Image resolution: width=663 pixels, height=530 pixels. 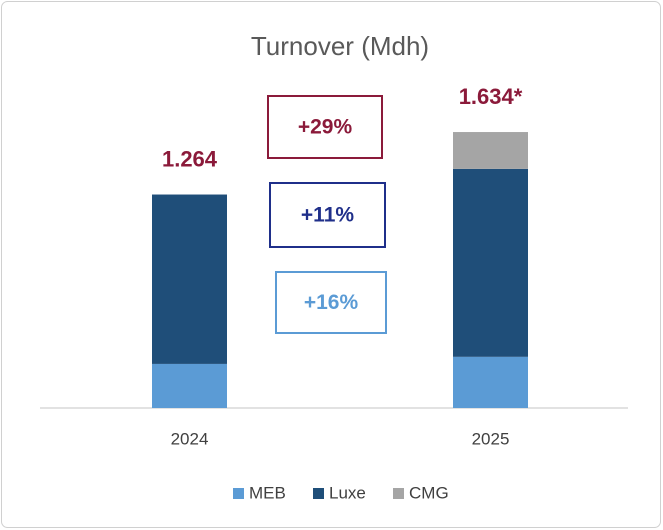 I want to click on chart-title: Turnover (Mdh), so click(x=340, y=46).